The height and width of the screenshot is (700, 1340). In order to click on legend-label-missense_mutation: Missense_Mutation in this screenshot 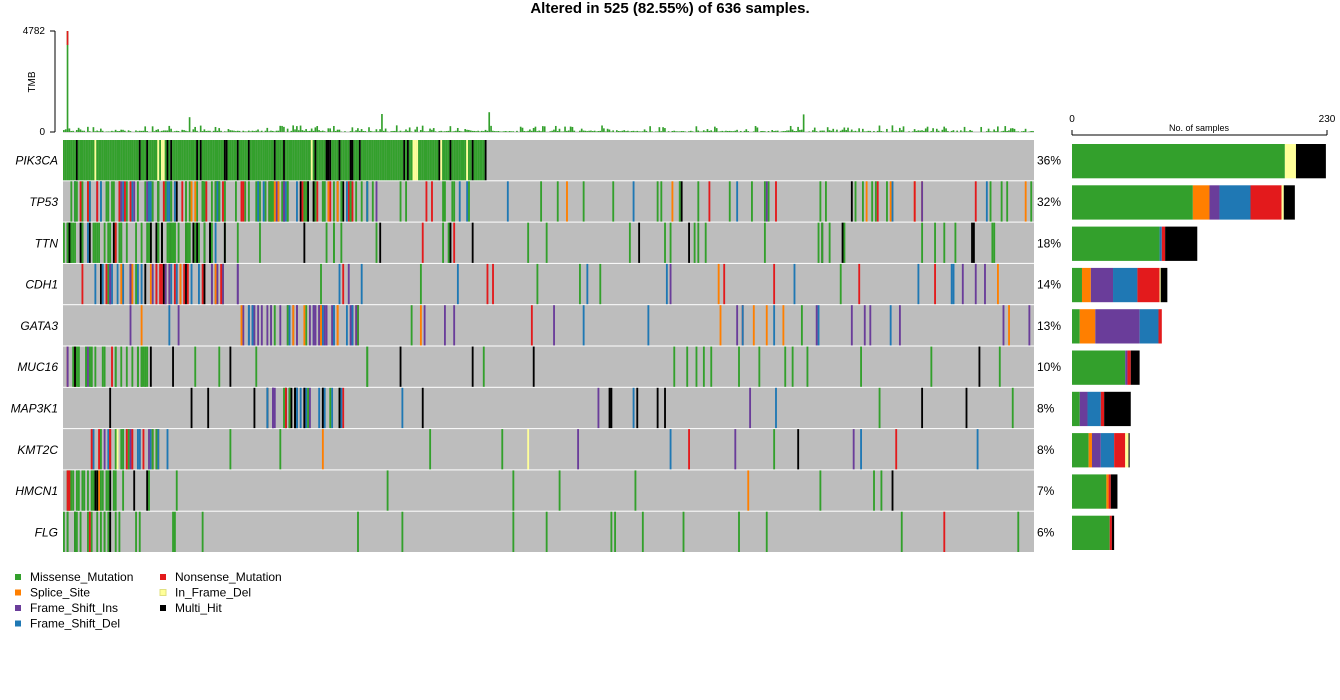, I will do `click(81, 577)`.